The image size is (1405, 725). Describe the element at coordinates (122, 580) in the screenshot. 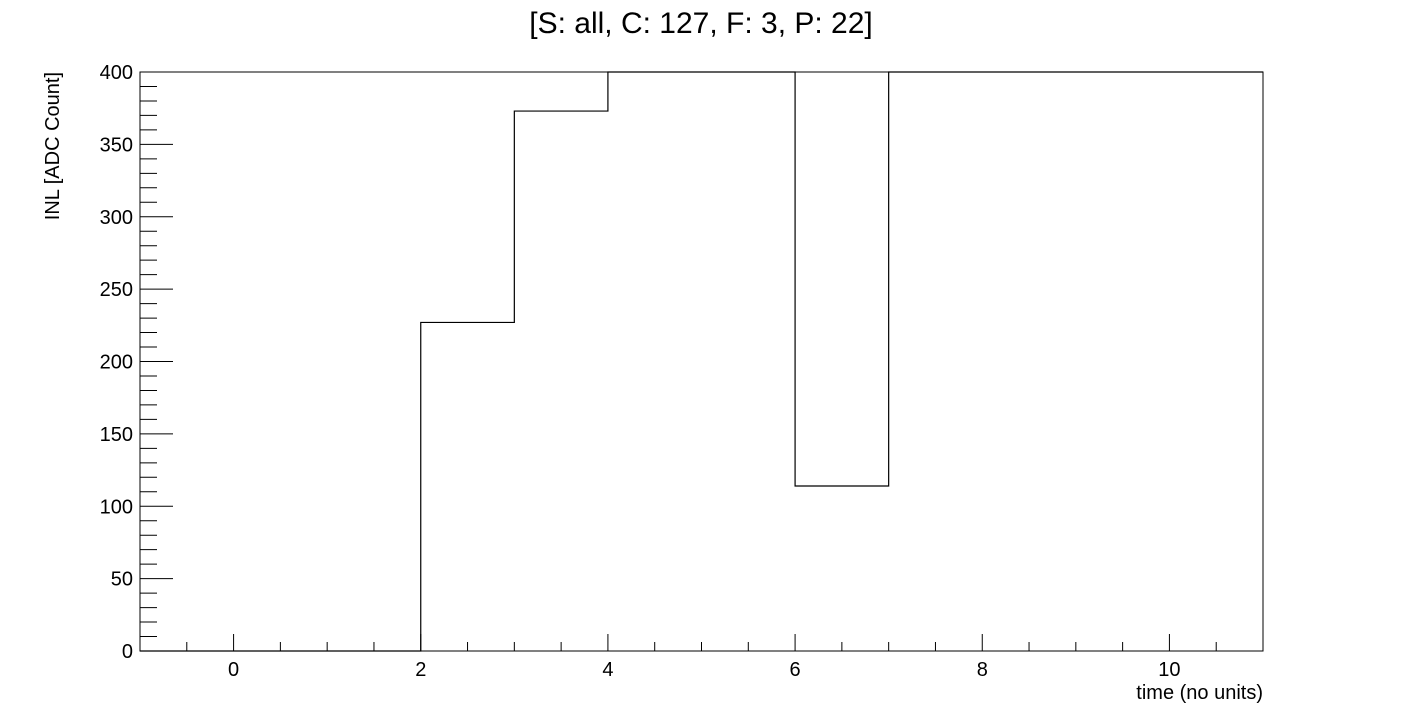

I see `y-tick-label: 50` at that location.